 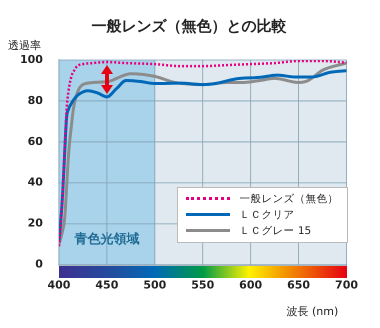 What do you see at coordinates (36, 141) in the screenshot?
I see `y-tick-label: 60` at bounding box center [36, 141].